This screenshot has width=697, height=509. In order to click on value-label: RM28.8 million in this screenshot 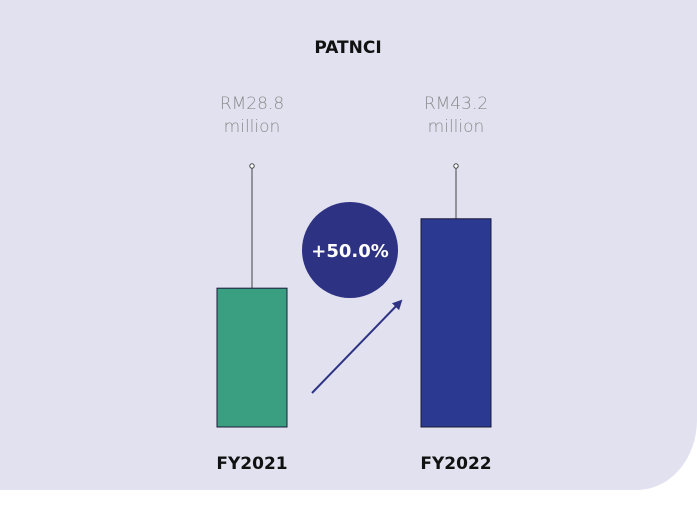, I will do `click(252, 115)`.